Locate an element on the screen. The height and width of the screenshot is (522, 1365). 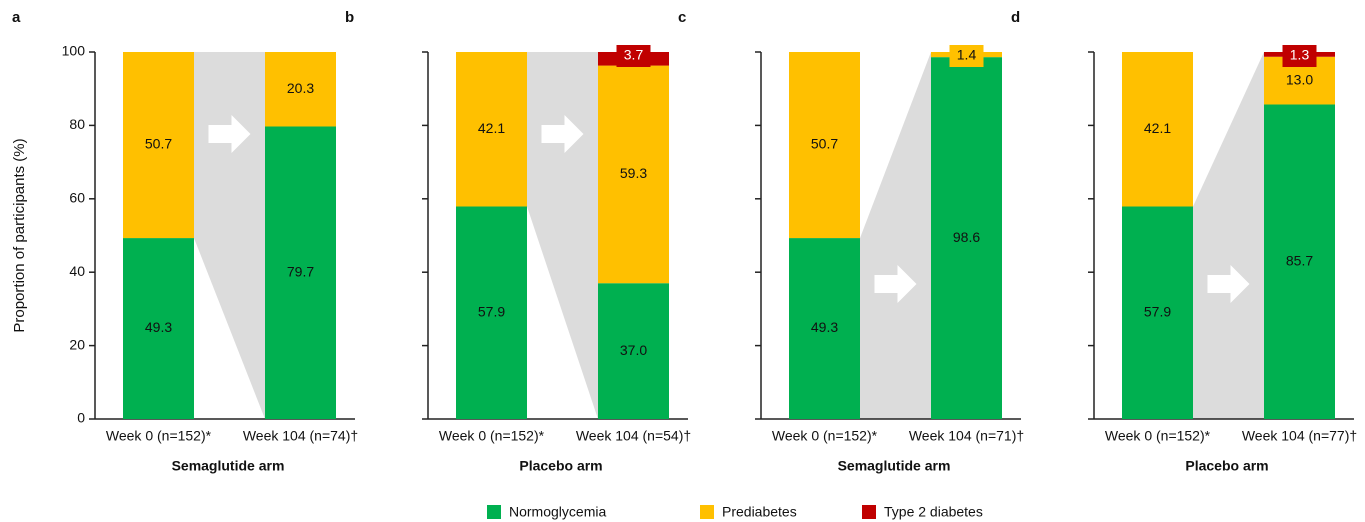
panel-label: b is located at coordinates (349, 17).